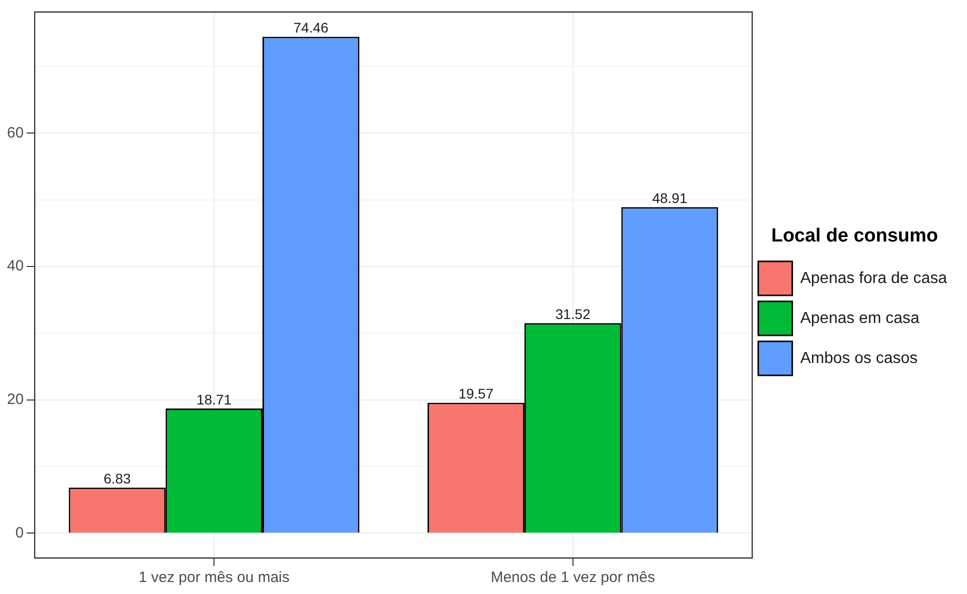 The height and width of the screenshot is (594, 967). Describe the element at coordinates (15, 266) in the screenshot. I see `y-tick-label: 40` at that location.